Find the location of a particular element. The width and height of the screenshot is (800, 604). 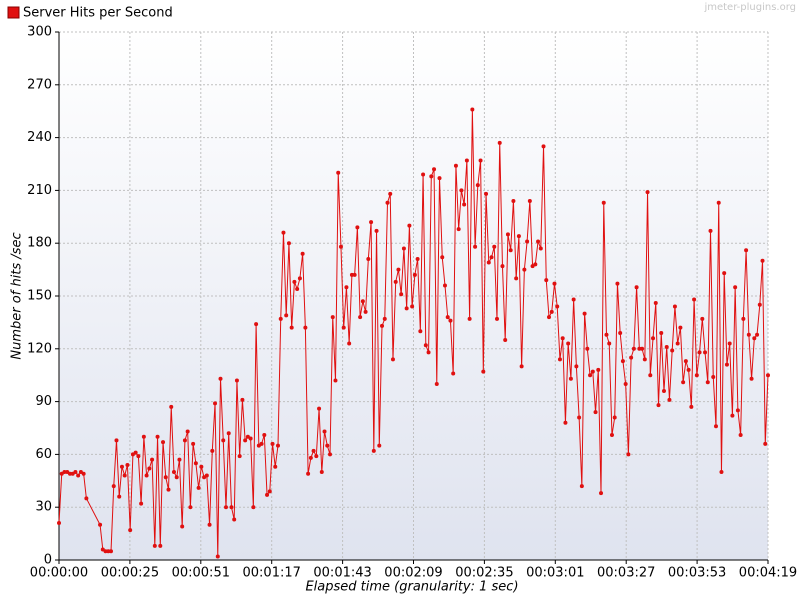

x-tick-label: 00:03:53 is located at coordinates (697, 573).